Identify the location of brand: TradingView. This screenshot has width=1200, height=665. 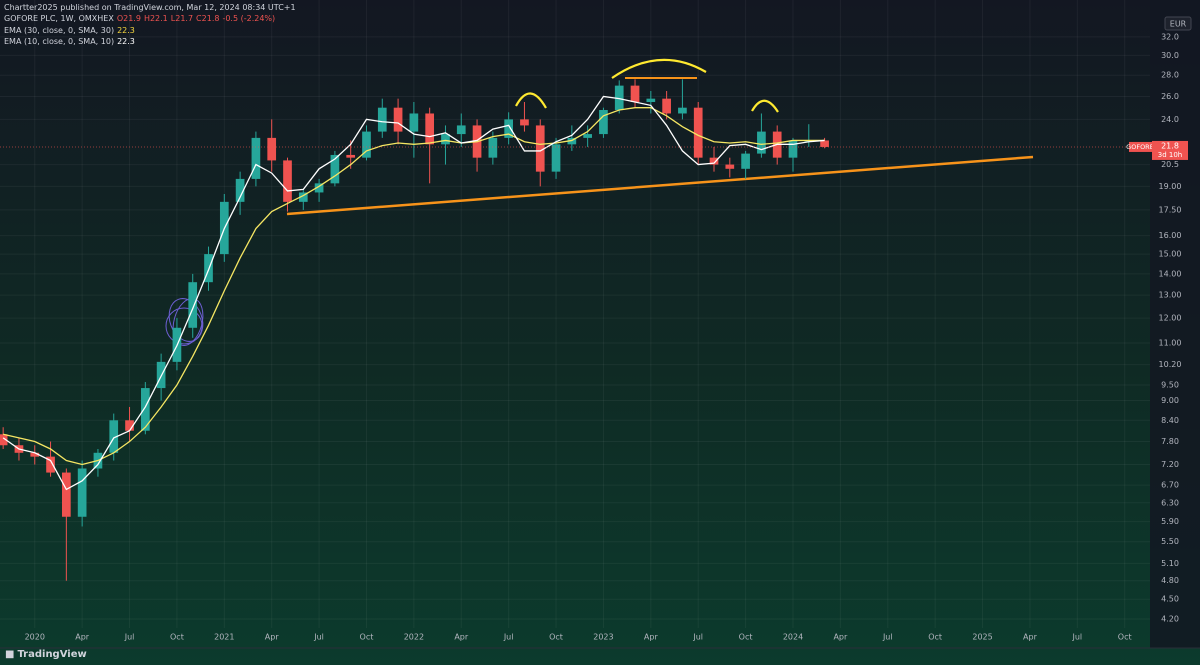
(52, 654).